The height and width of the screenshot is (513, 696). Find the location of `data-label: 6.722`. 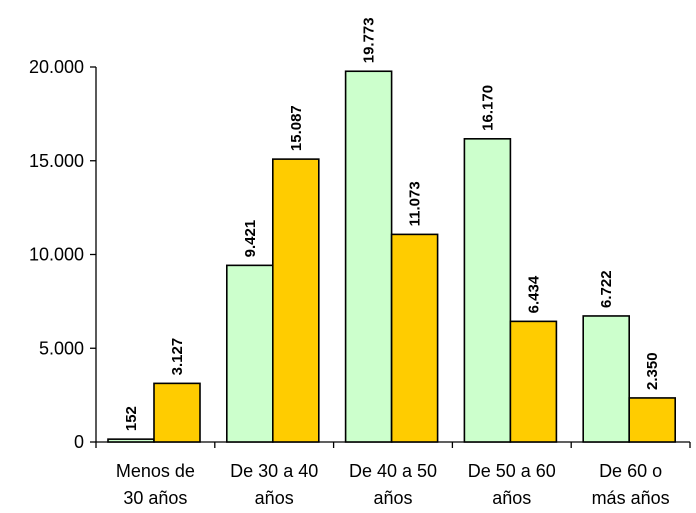

data-label: 6.722 is located at coordinates (606, 289).